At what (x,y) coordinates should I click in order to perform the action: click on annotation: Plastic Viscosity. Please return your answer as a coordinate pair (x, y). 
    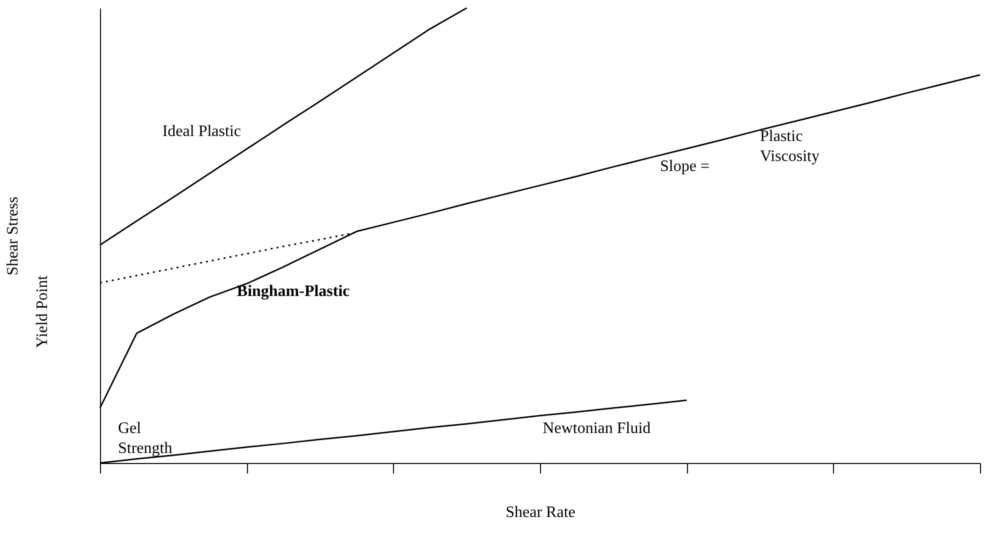
    Looking at the image, I should click on (790, 146).